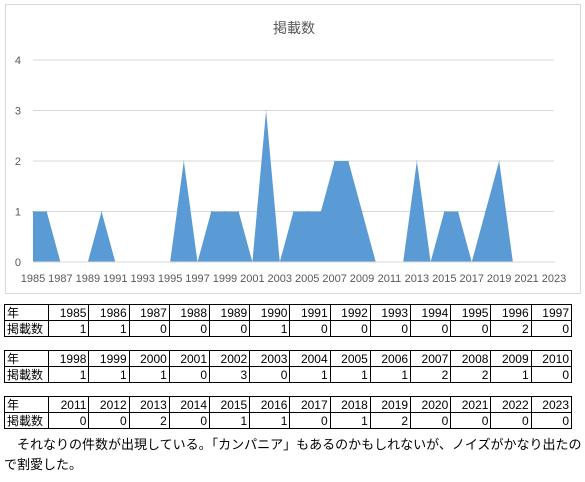 Image resolution: width=585 pixels, height=482 pixels. Describe the element at coordinates (310, 404) in the screenshot. I see `year-cell: 2017` at that location.